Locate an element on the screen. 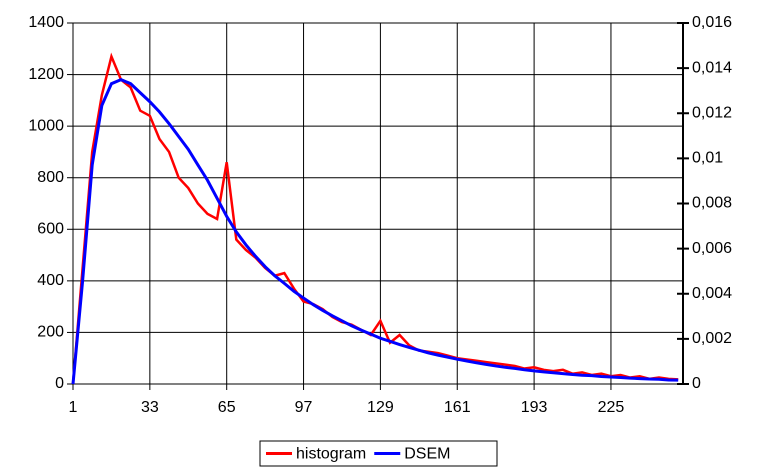  y2-tick-label: 0,012 is located at coordinates (712, 112).